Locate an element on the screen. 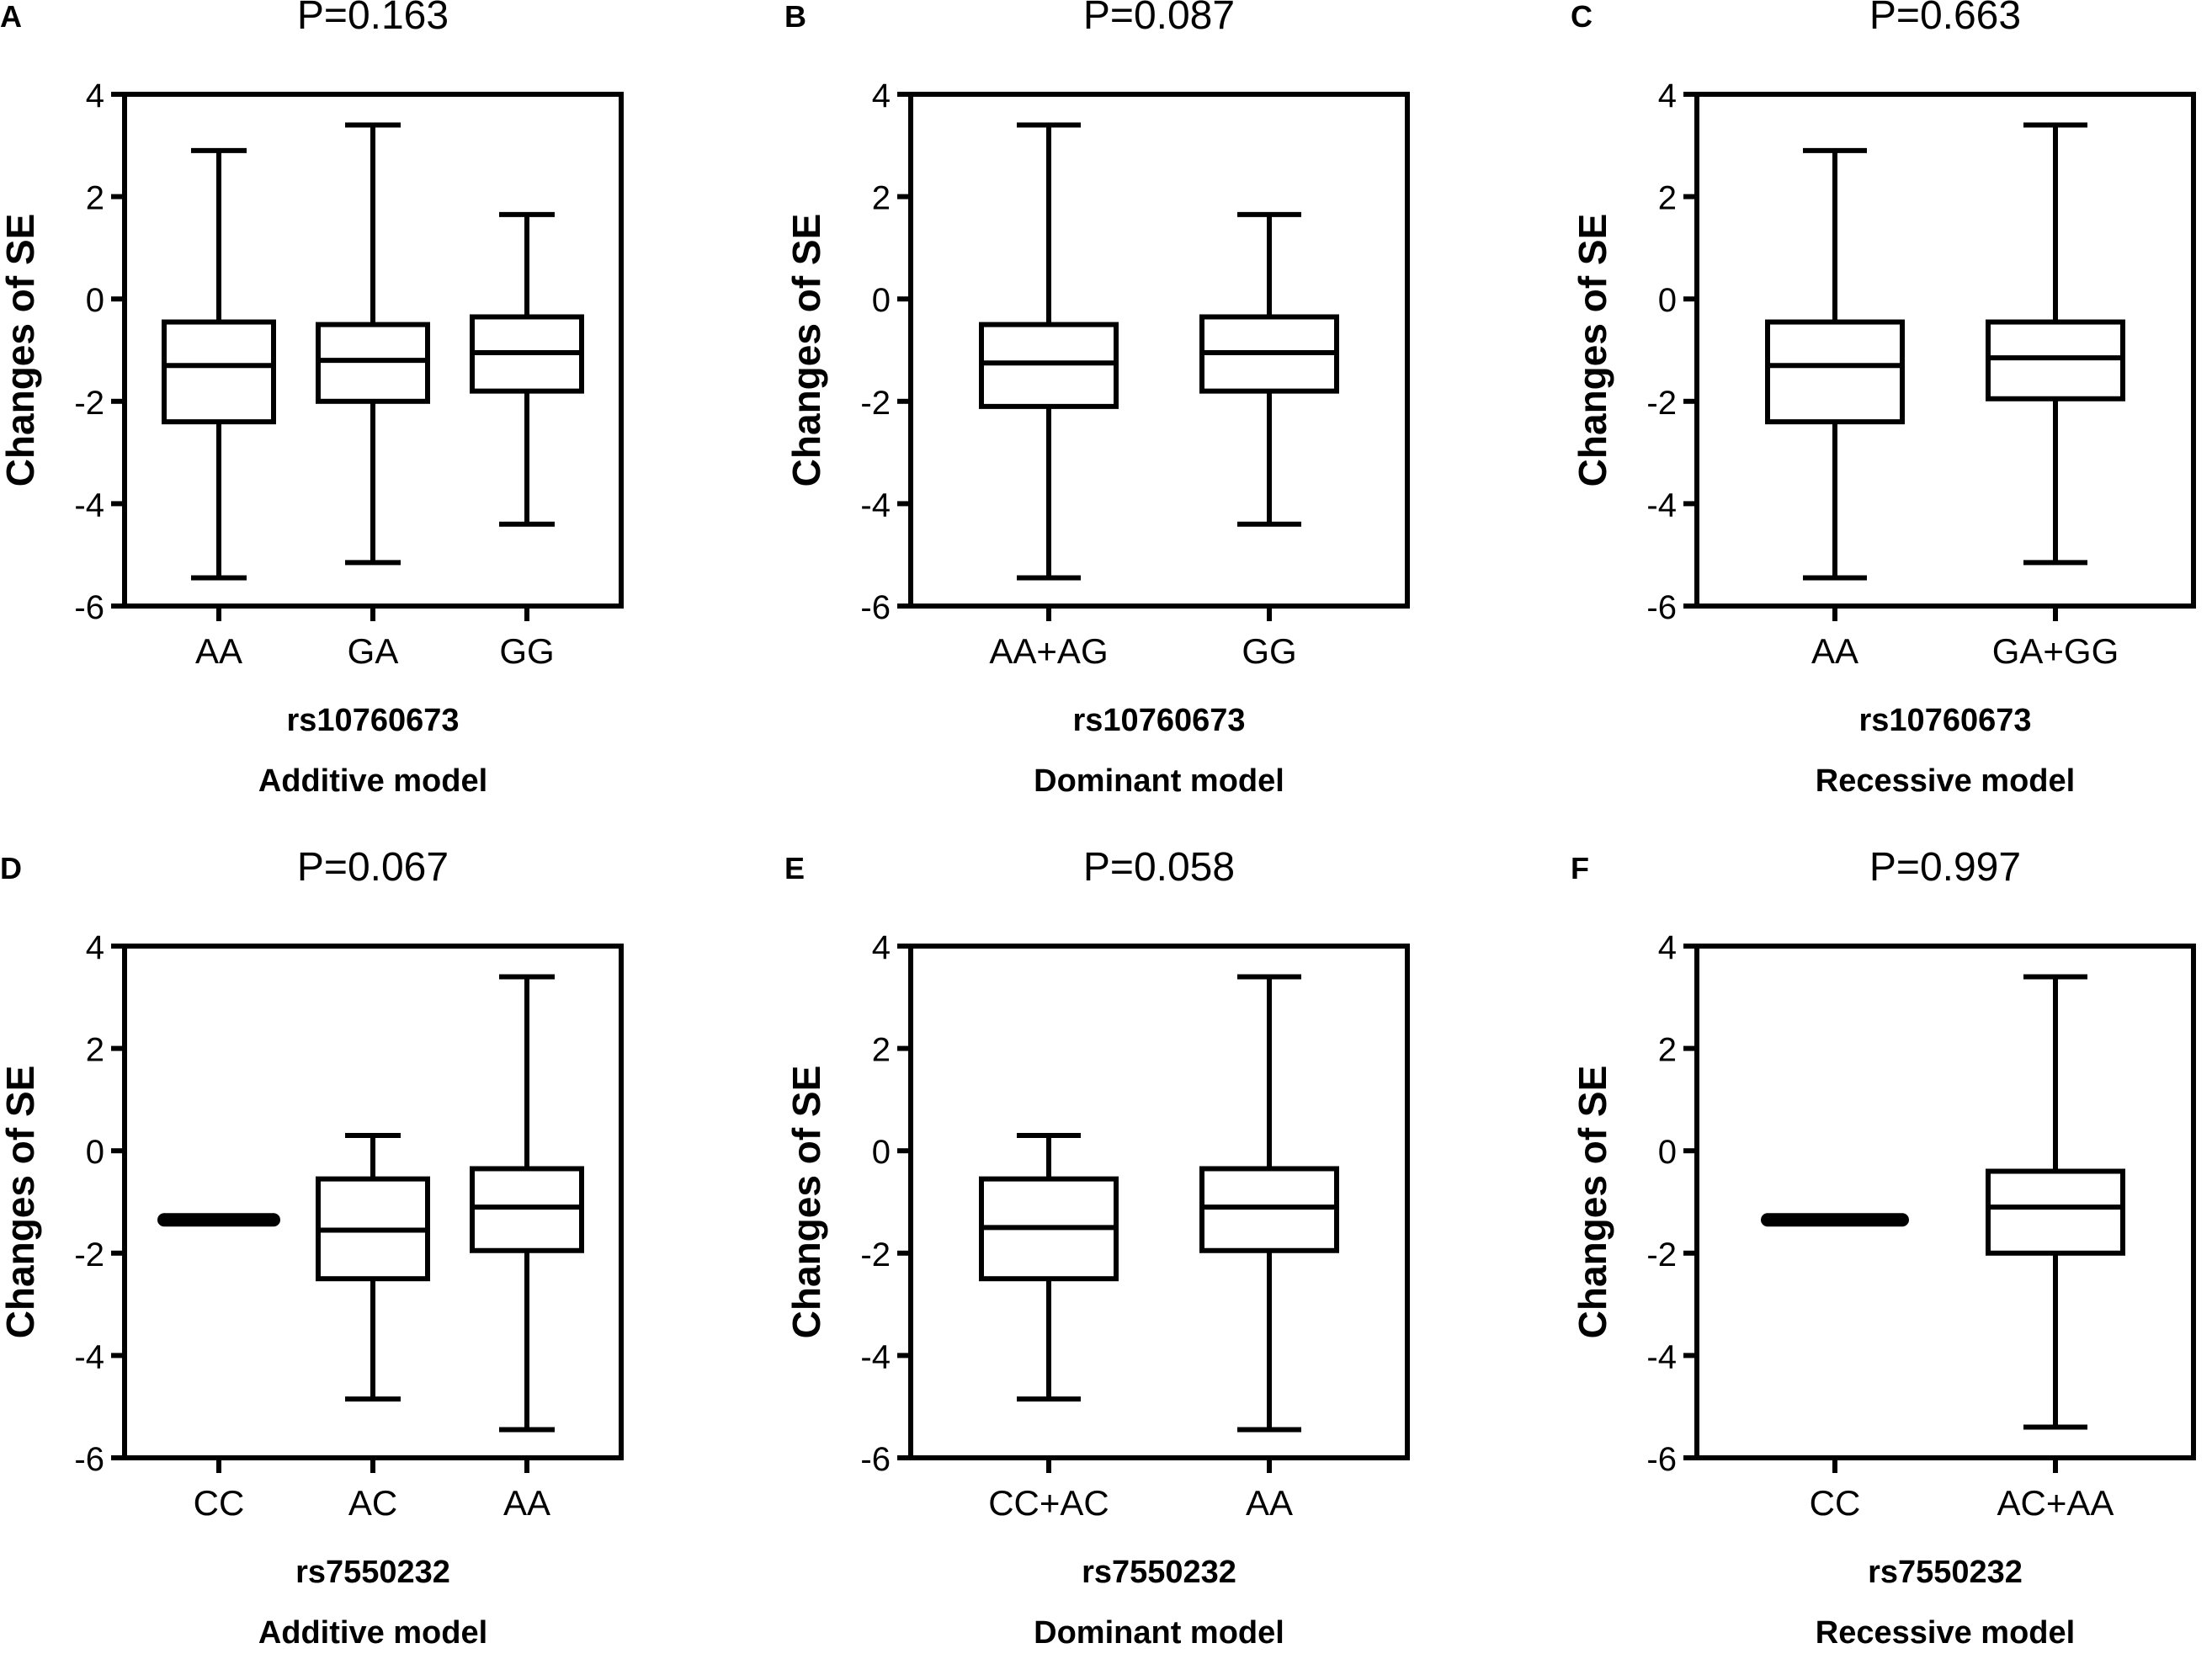 This screenshot has height=1659, width=2212. x-tick-label: GA is located at coordinates (373, 651).